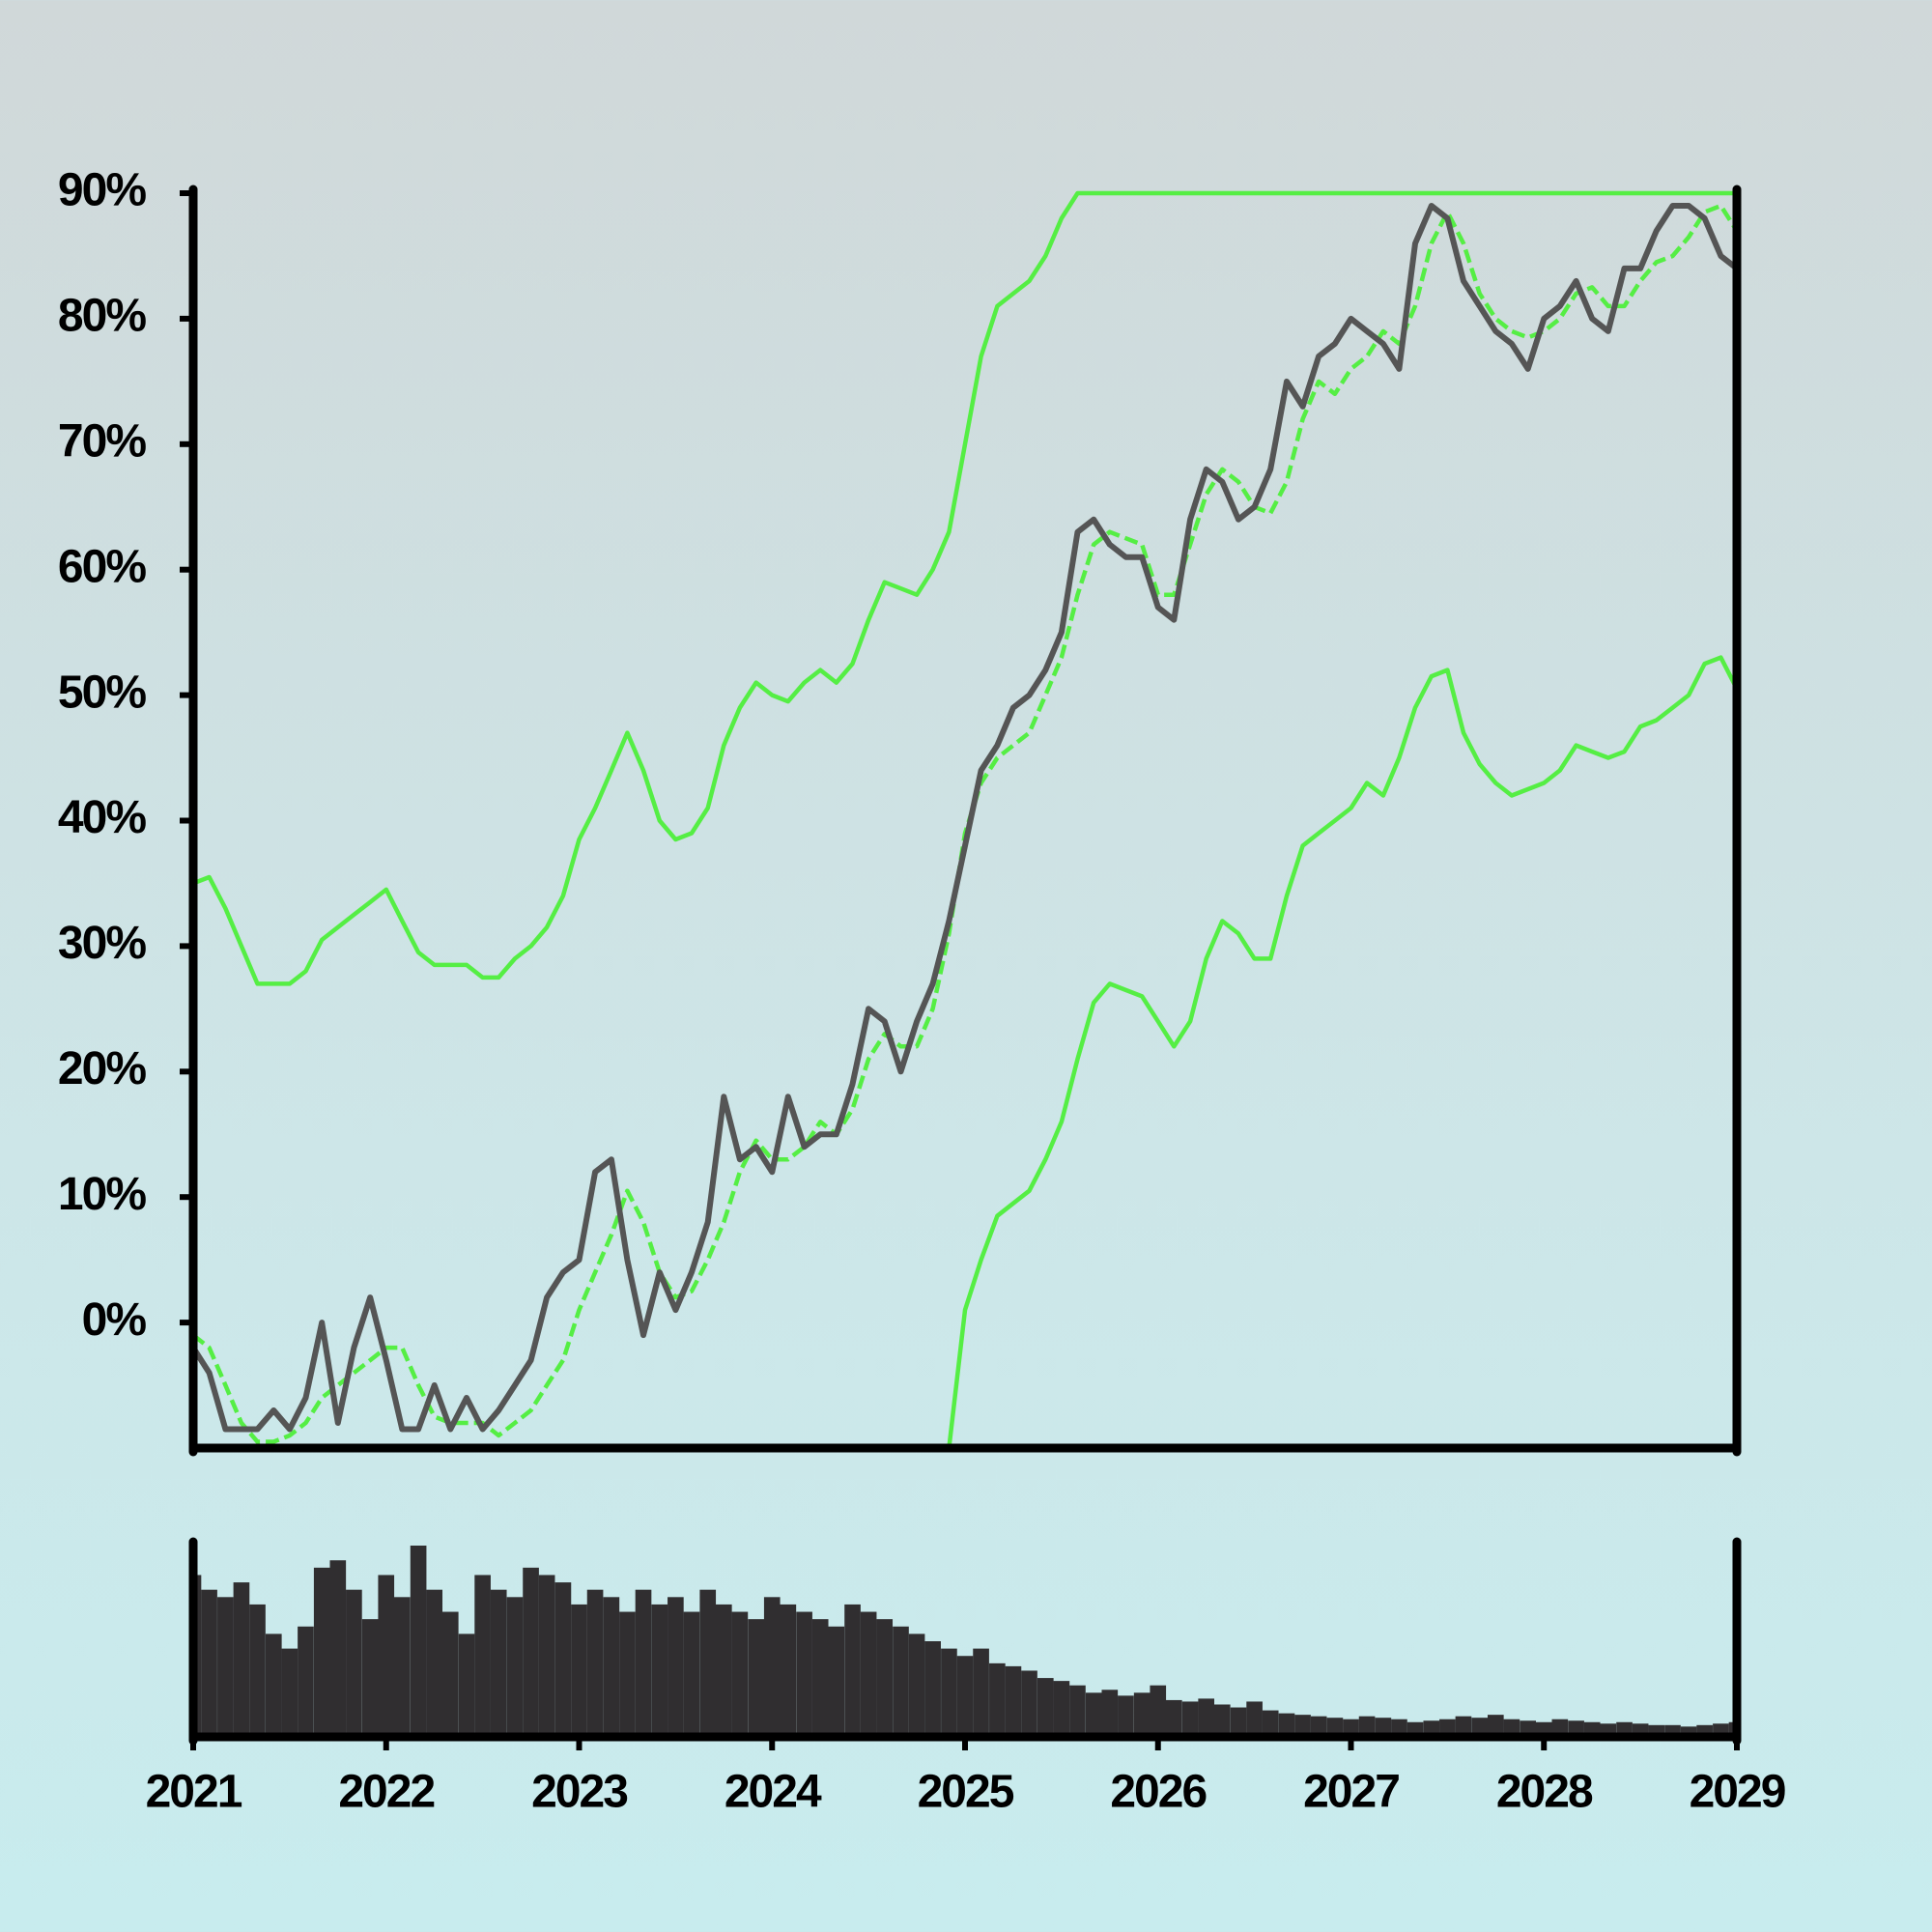  What do you see at coordinates (102, 943) in the screenshot?
I see `y-tick-label: 30%` at bounding box center [102, 943].